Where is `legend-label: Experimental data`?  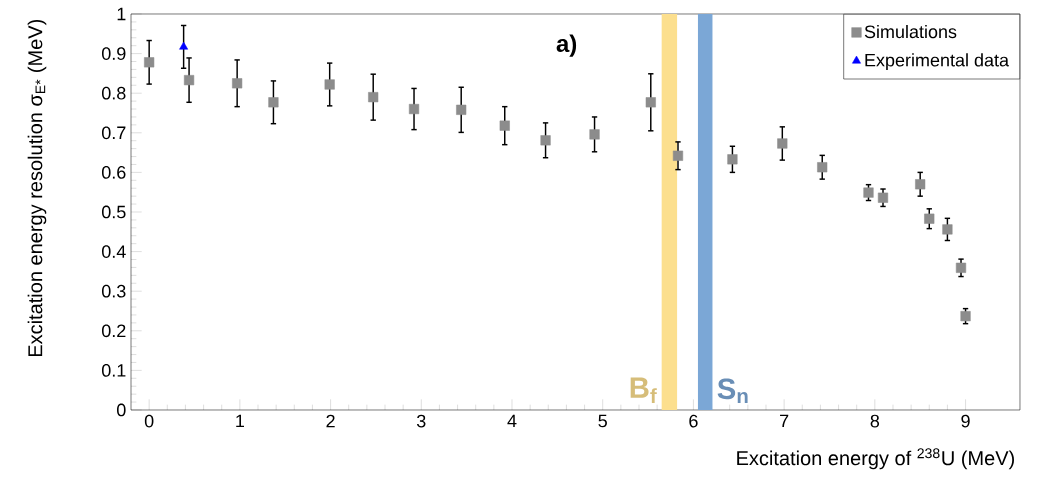 legend-label: Experimental data is located at coordinates (937, 62).